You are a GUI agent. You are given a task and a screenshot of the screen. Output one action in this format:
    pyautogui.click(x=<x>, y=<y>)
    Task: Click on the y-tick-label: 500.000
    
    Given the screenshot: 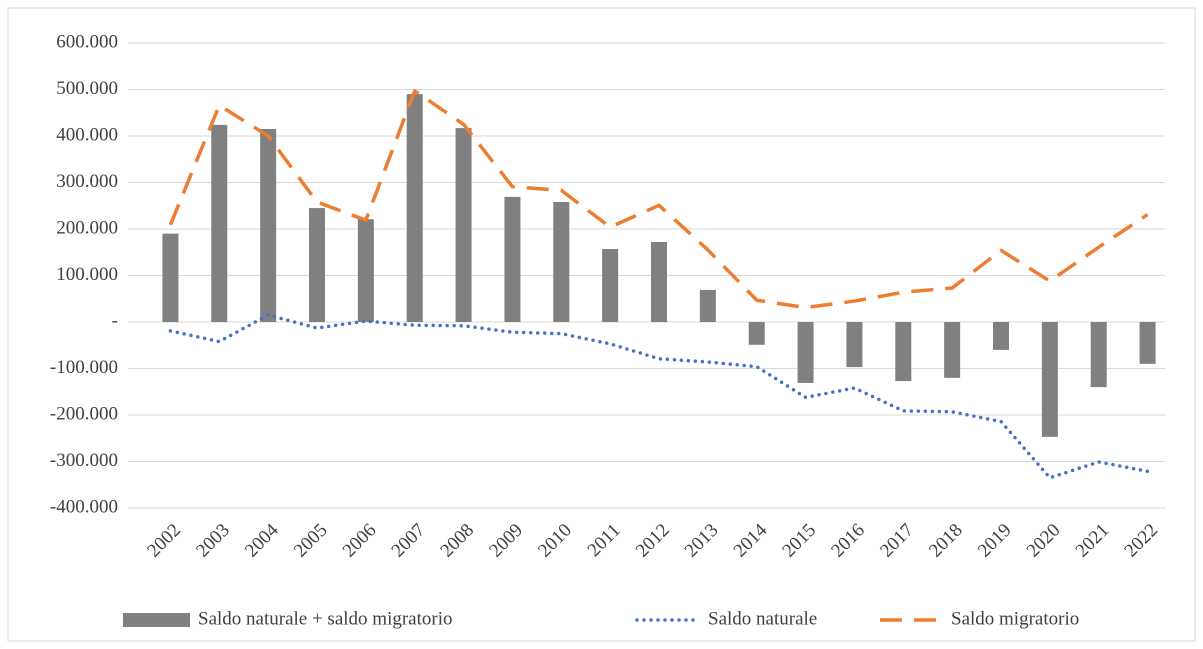 What is the action you would take?
    pyautogui.click(x=87, y=88)
    